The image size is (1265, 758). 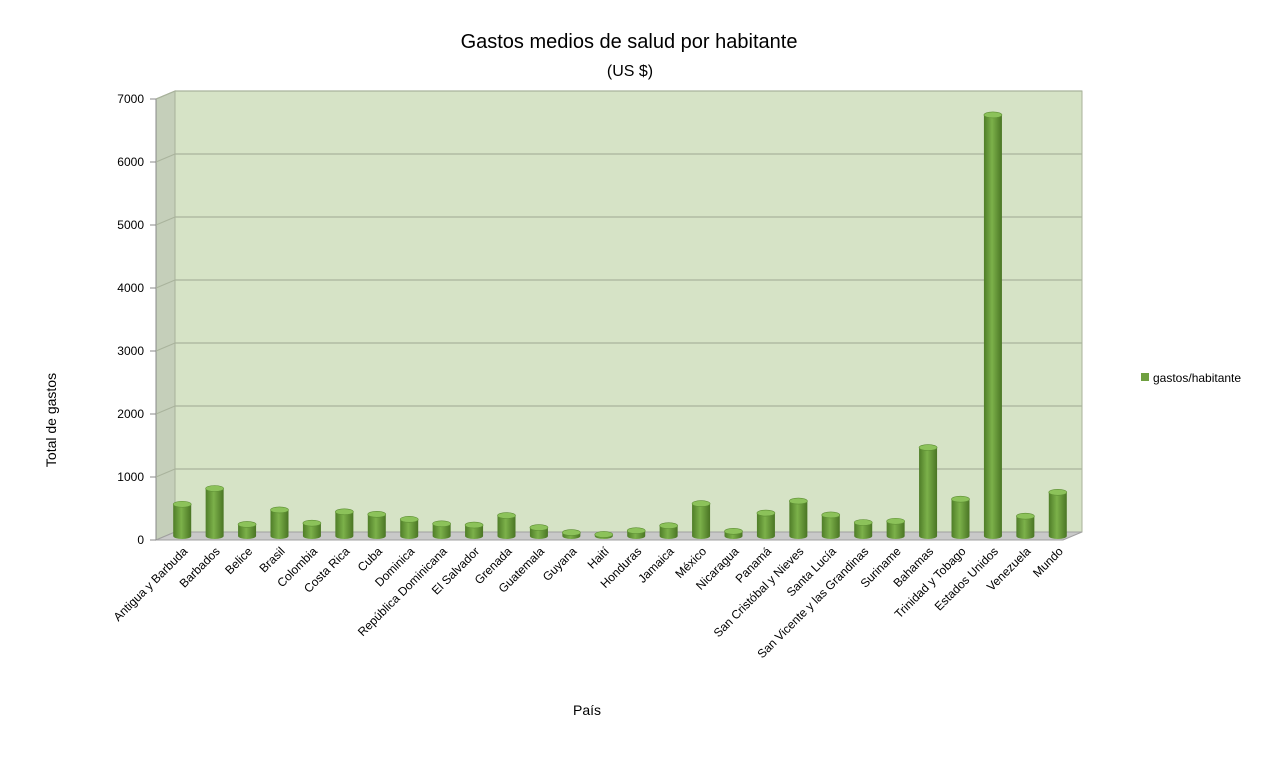 What do you see at coordinates (130, 288) in the screenshot?
I see `y-tick-label: 4000` at bounding box center [130, 288].